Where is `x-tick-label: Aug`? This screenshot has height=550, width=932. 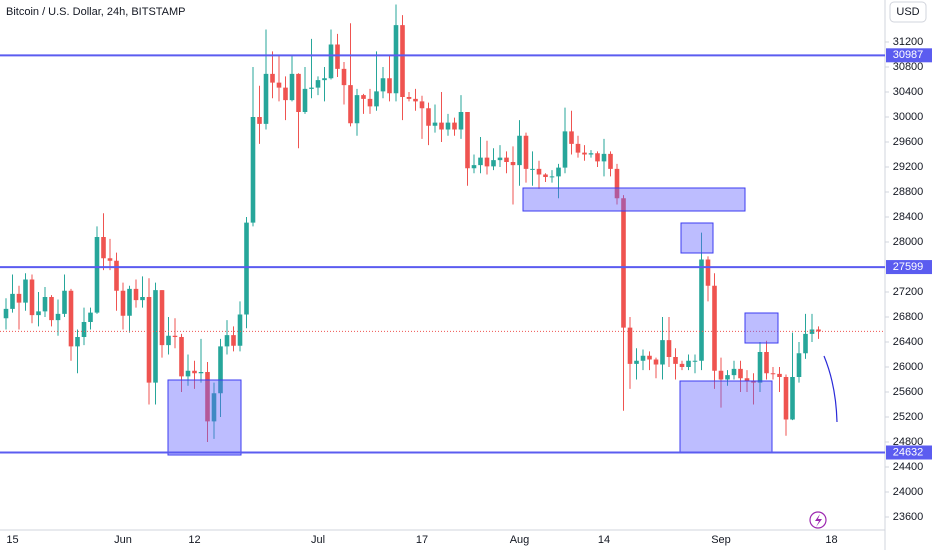 x-tick-label: Aug is located at coordinates (520, 540).